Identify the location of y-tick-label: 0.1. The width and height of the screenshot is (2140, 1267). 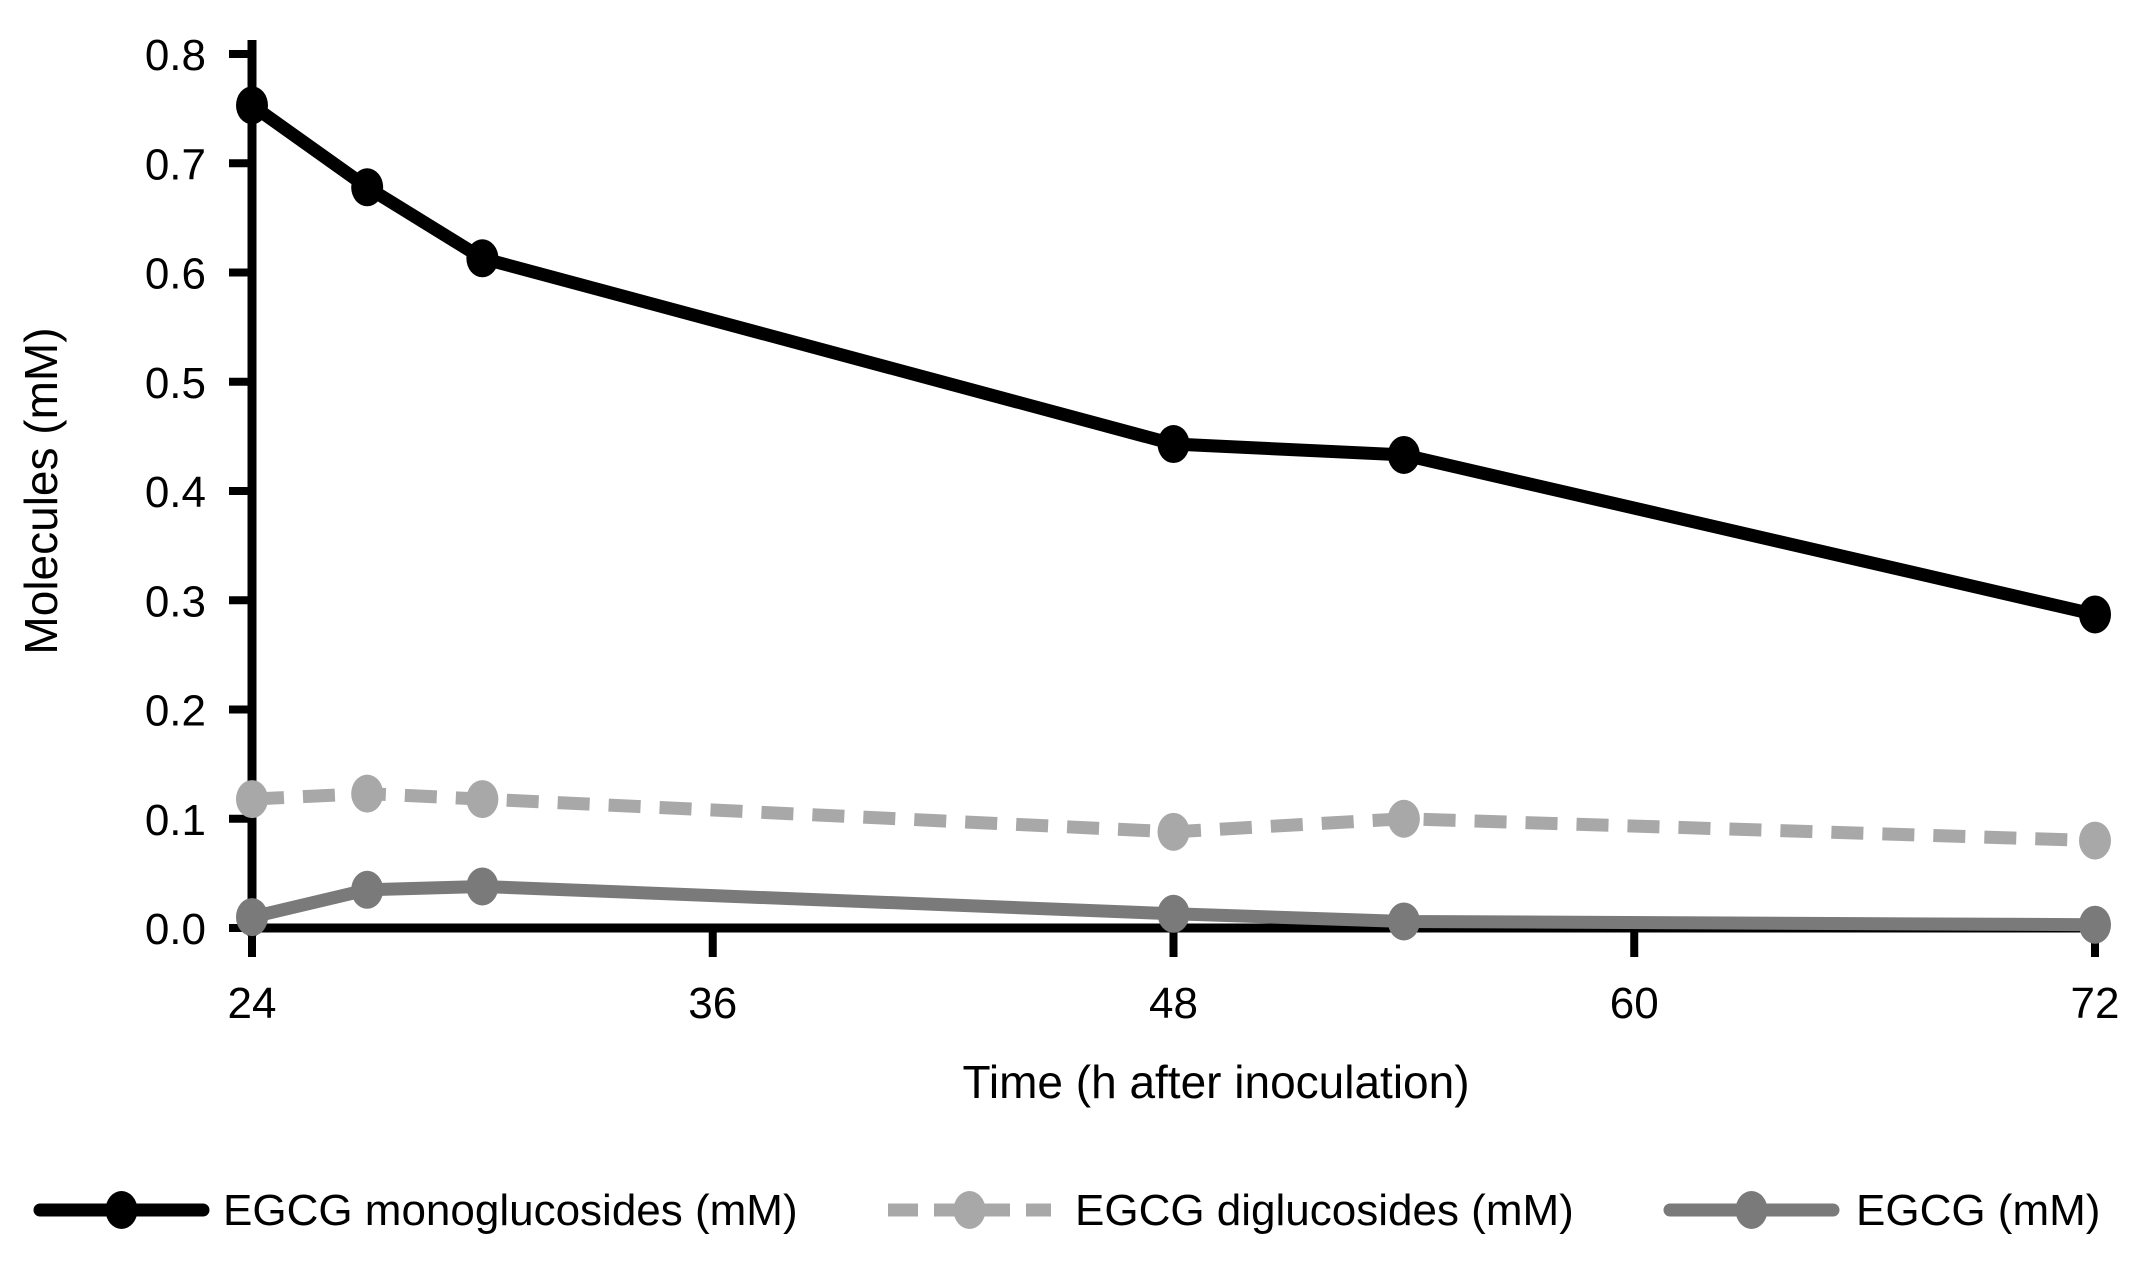
(175, 820).